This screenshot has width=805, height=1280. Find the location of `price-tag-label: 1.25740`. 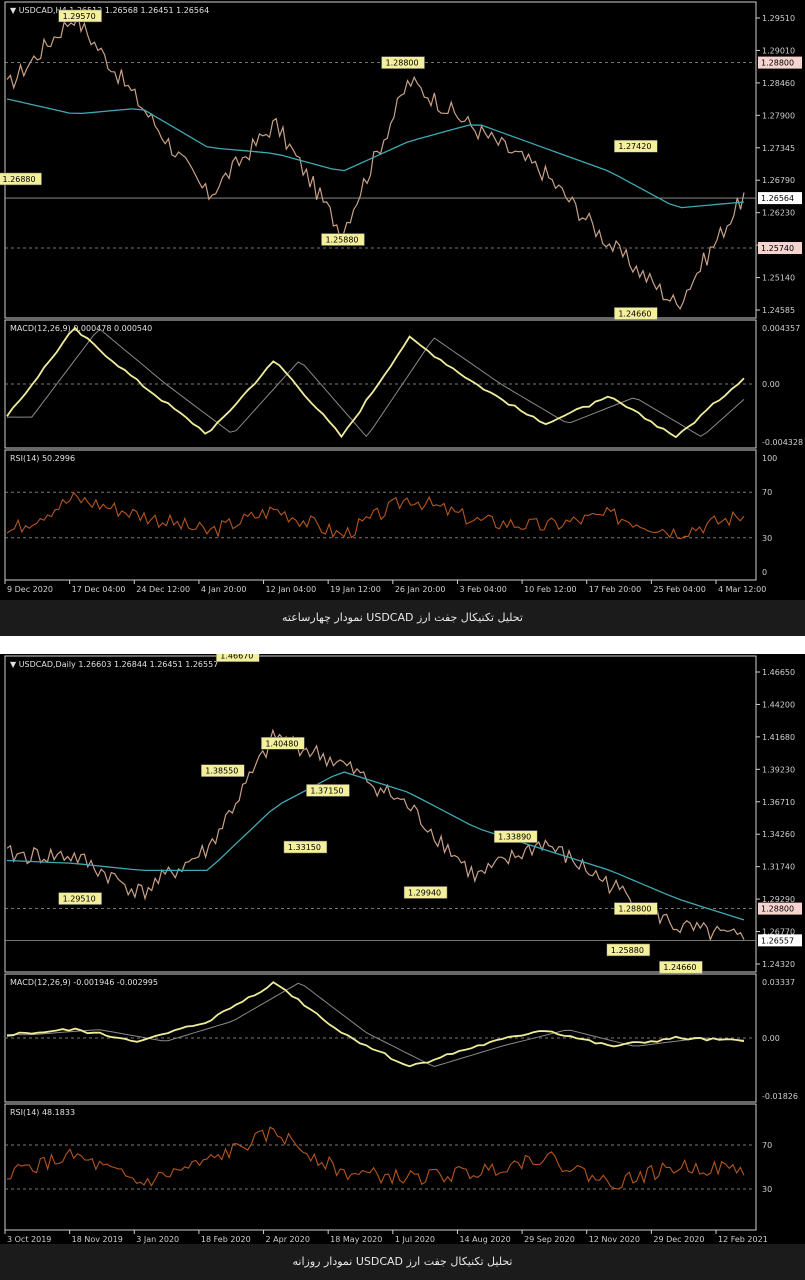

price-tag-label: 1.25740 is located at coordinates (777, 248).